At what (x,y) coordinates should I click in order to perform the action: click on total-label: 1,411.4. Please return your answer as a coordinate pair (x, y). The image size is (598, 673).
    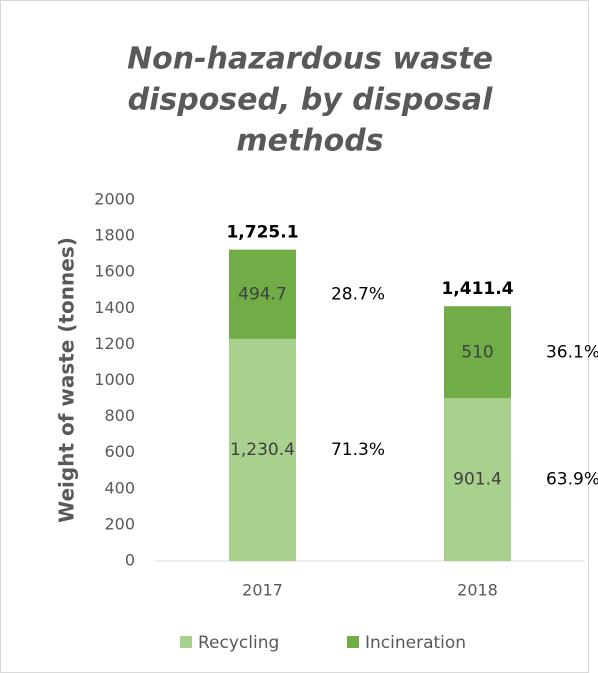
    Looking at the image, I should click on (477, 289).